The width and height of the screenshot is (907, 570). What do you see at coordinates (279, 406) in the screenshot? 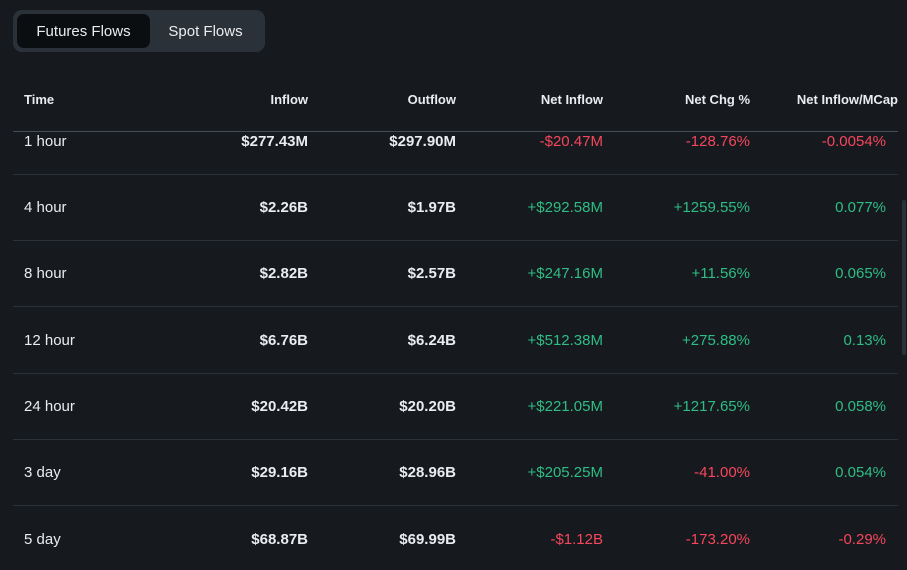
I see `cell-inflow: $20.42B` at bounding box center [279, 406].